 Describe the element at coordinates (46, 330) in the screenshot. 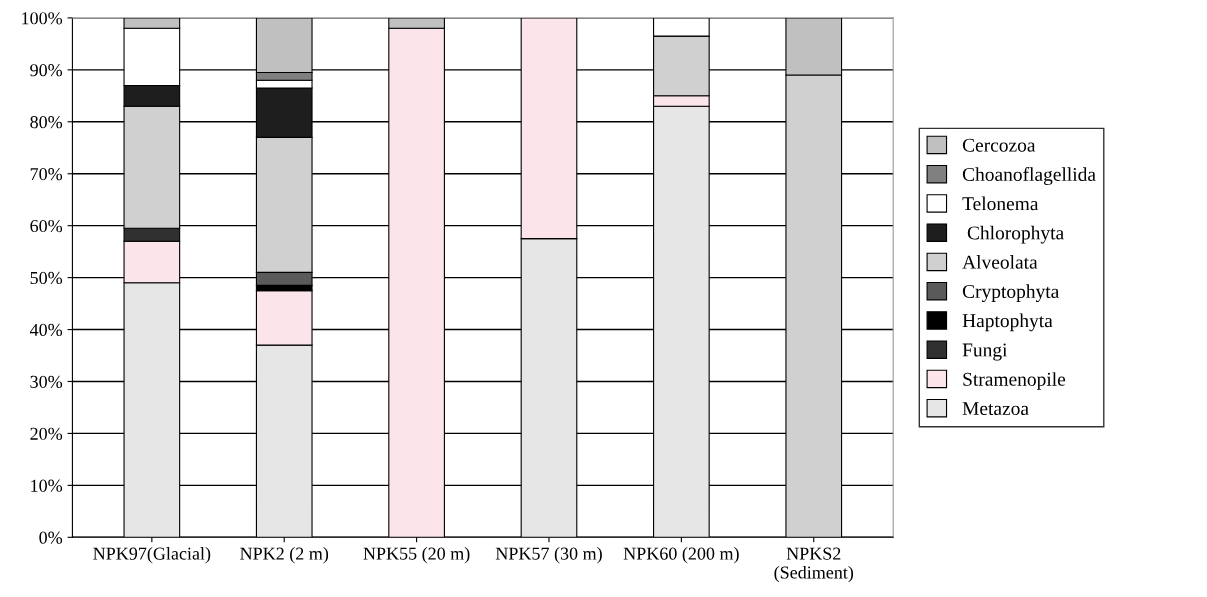

I see `y-tick-label: 40%` at that location.